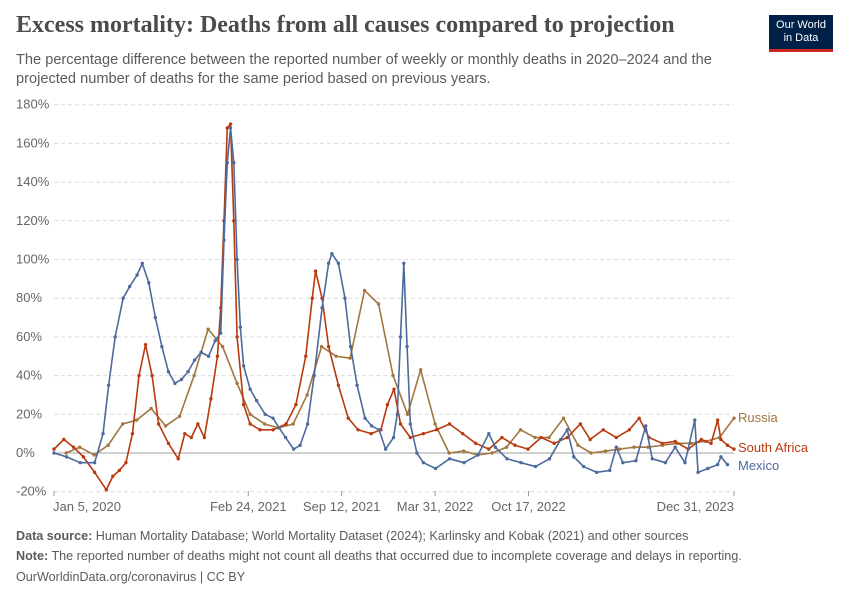 This screenshot has width=850, height=600. I want to click on y-tick-label: 120%, so click(33, 220).